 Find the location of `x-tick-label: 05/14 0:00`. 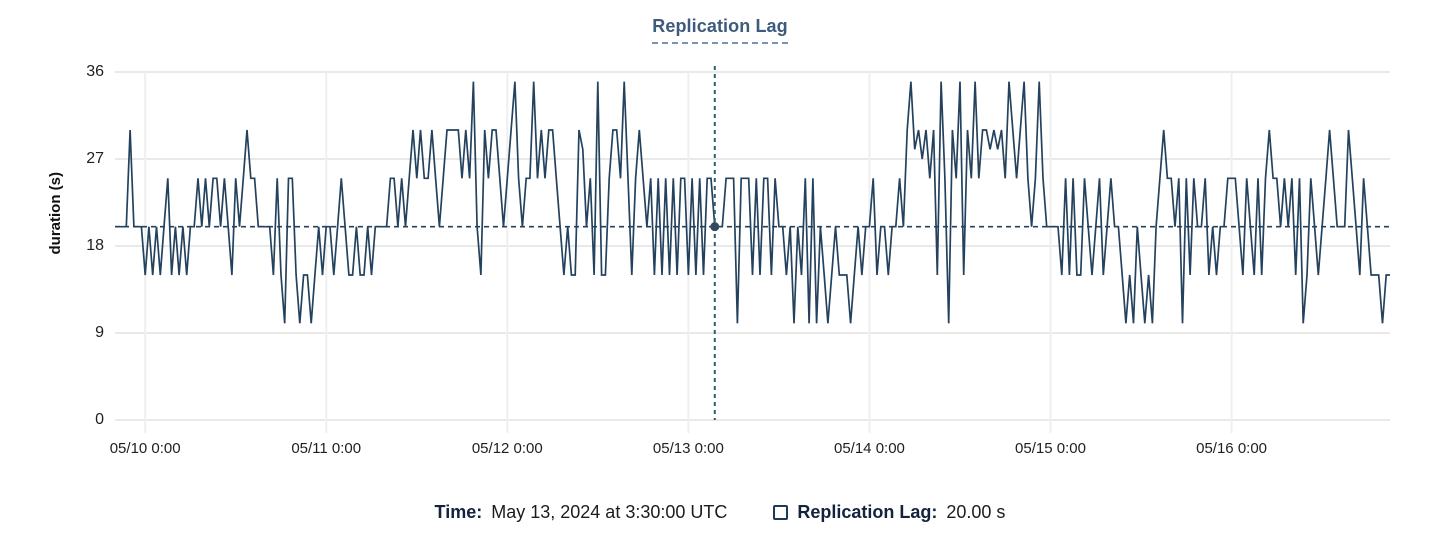

x-tick-label: 05/14 0:00 is located at coordinates (869, 448).